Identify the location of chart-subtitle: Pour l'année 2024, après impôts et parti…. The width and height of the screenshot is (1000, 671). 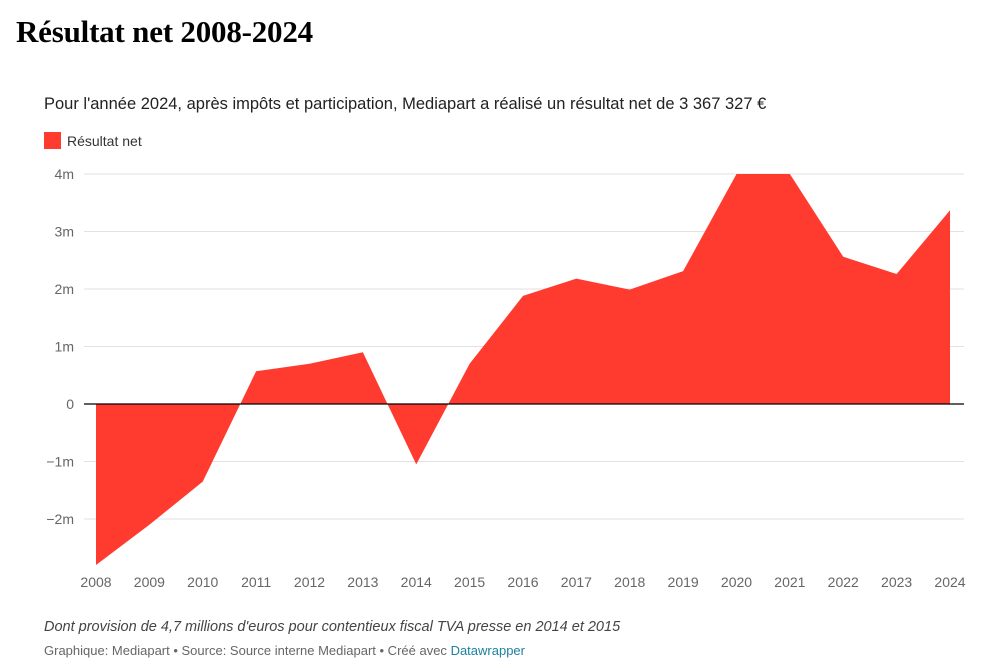
(405, 104).